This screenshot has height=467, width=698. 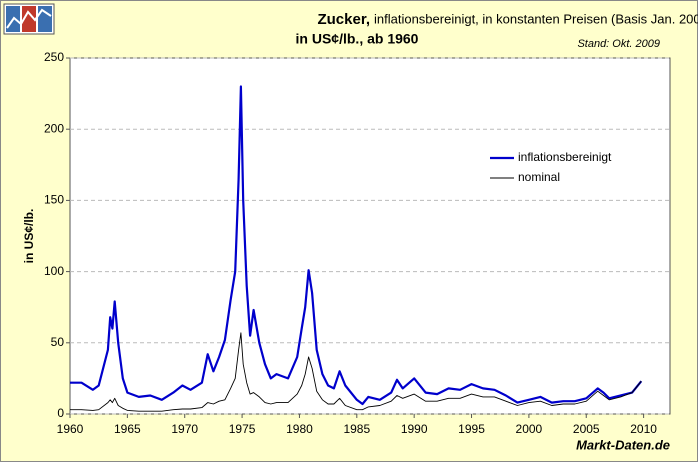 What do you see at coordinates (356, 429) in the screenshot?
I see `x-tick-label: 1985` at bounding box center [356, 429].